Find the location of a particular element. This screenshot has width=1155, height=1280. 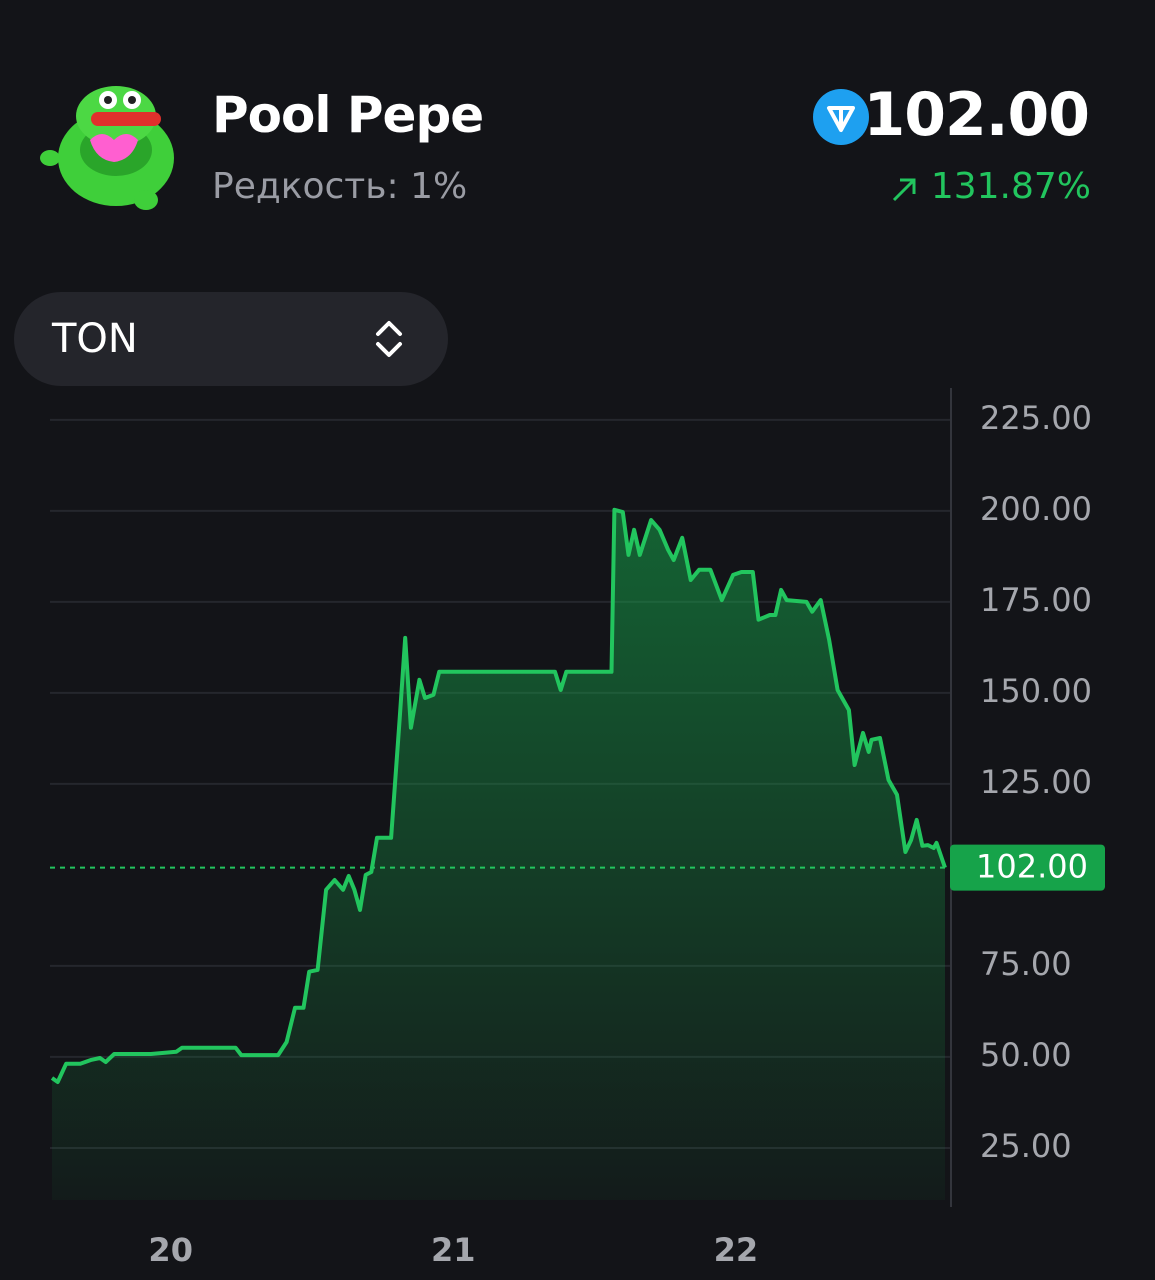

y-tick-label: 75.00 is located at coordinates (1026, 964).